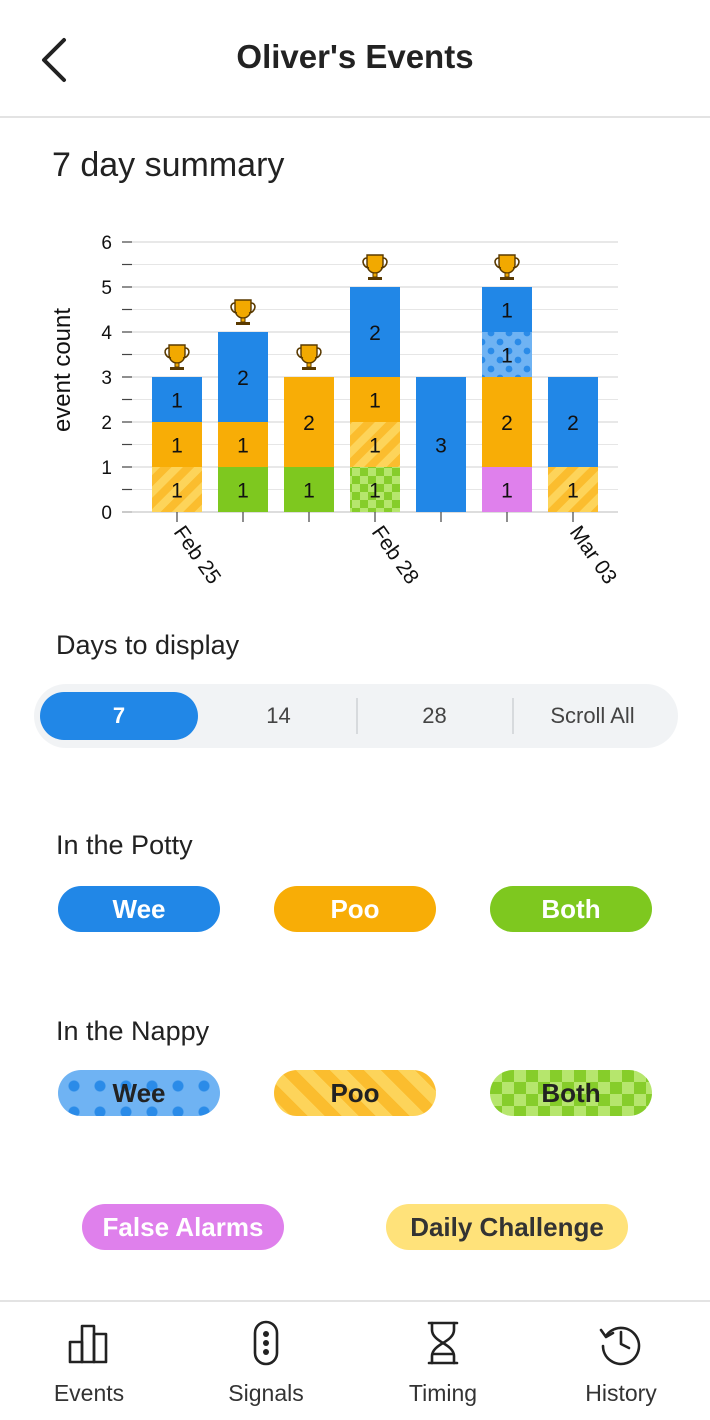 Image resolution: width=710 pixels, height=1420 pixels. What do you see at coordinates (266, 1393) in the screenshot?
I see `tab-label: Signals` at bounding box center [266, 1393].